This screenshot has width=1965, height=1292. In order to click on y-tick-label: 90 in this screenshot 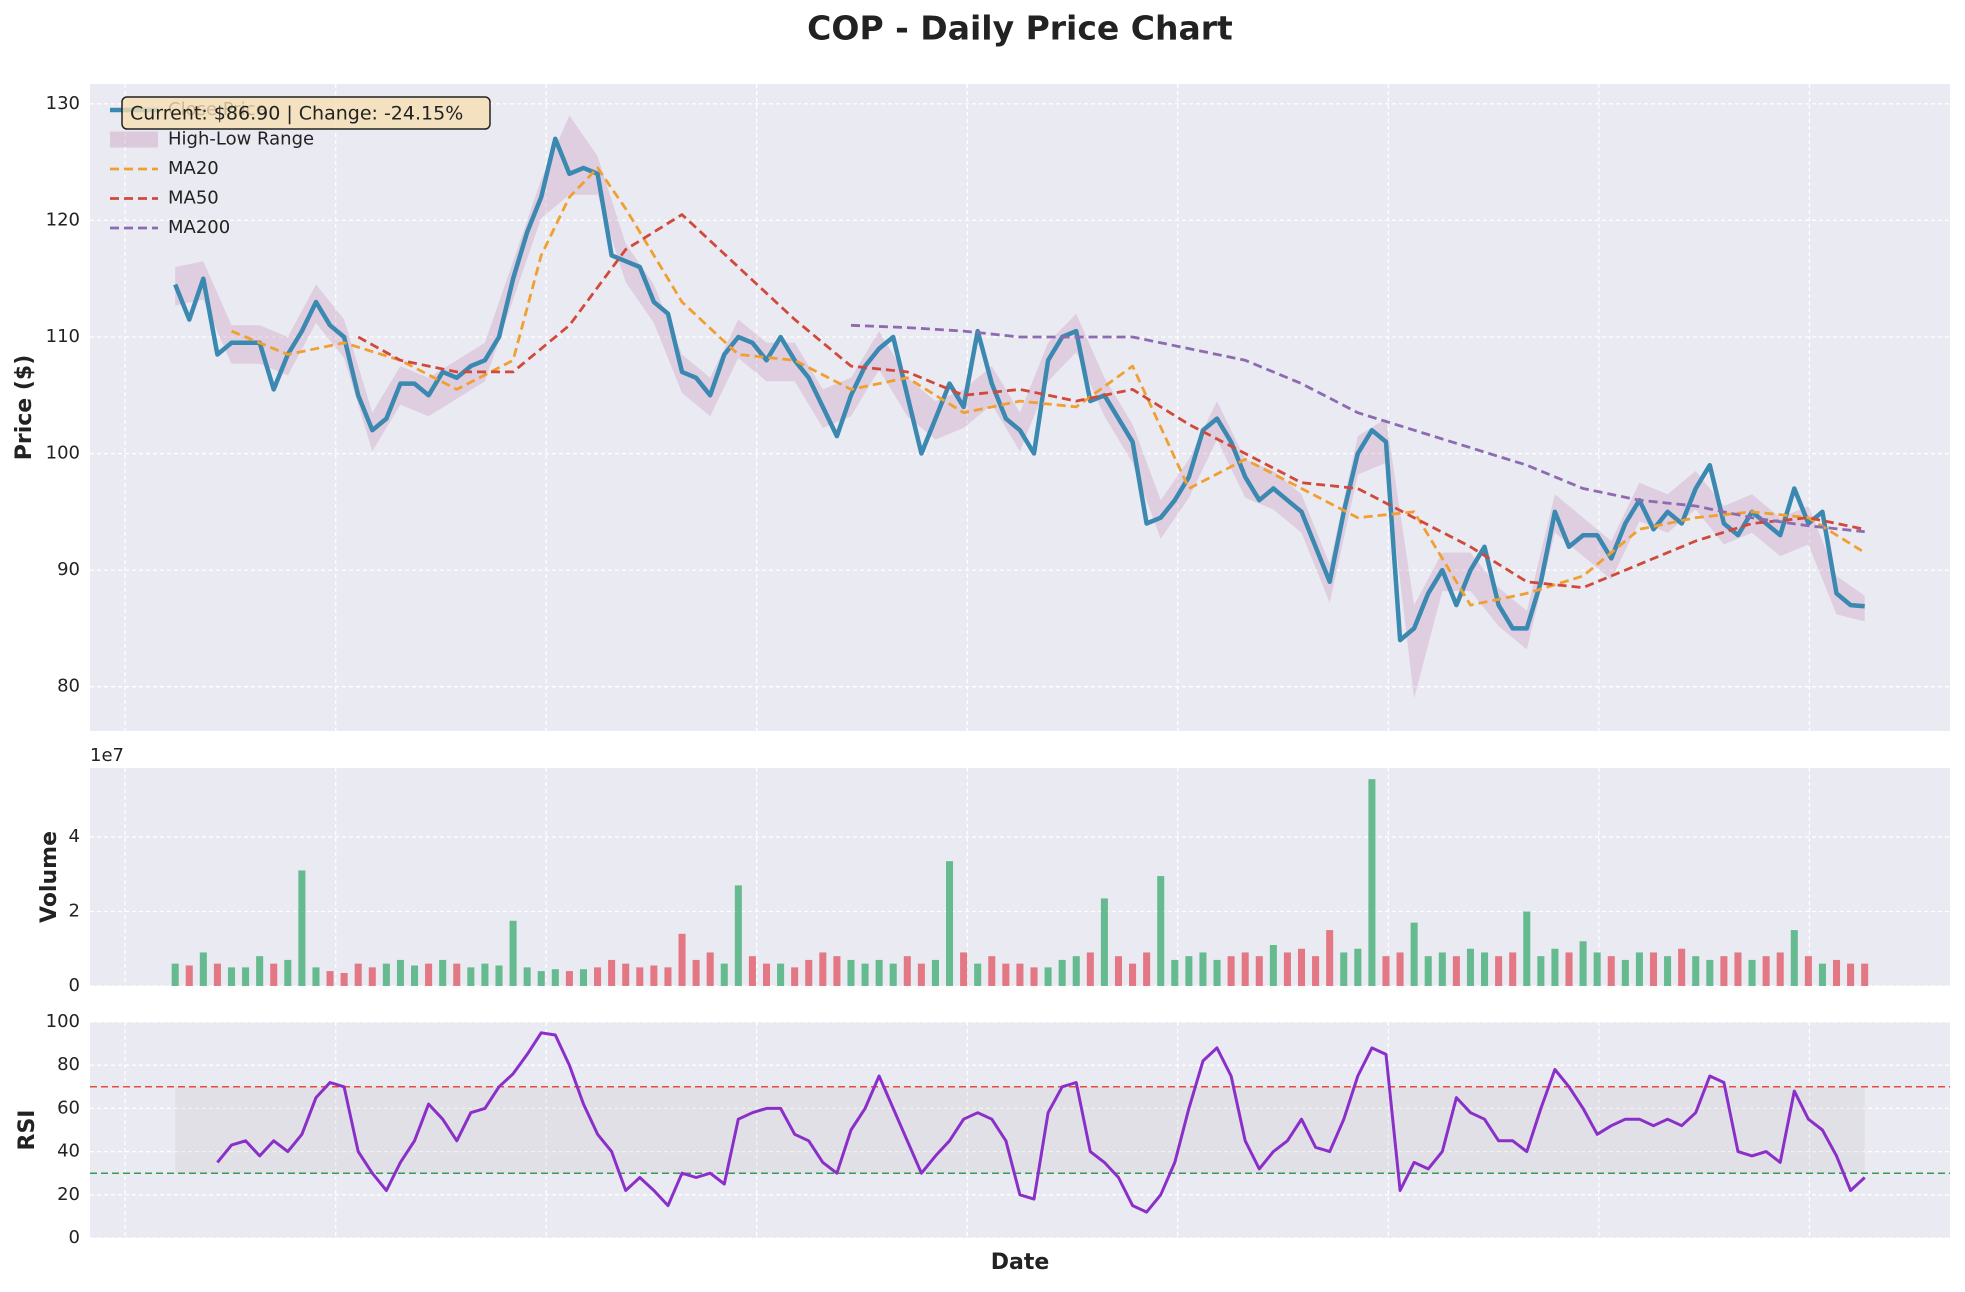, I will do `click(68, 569)`.